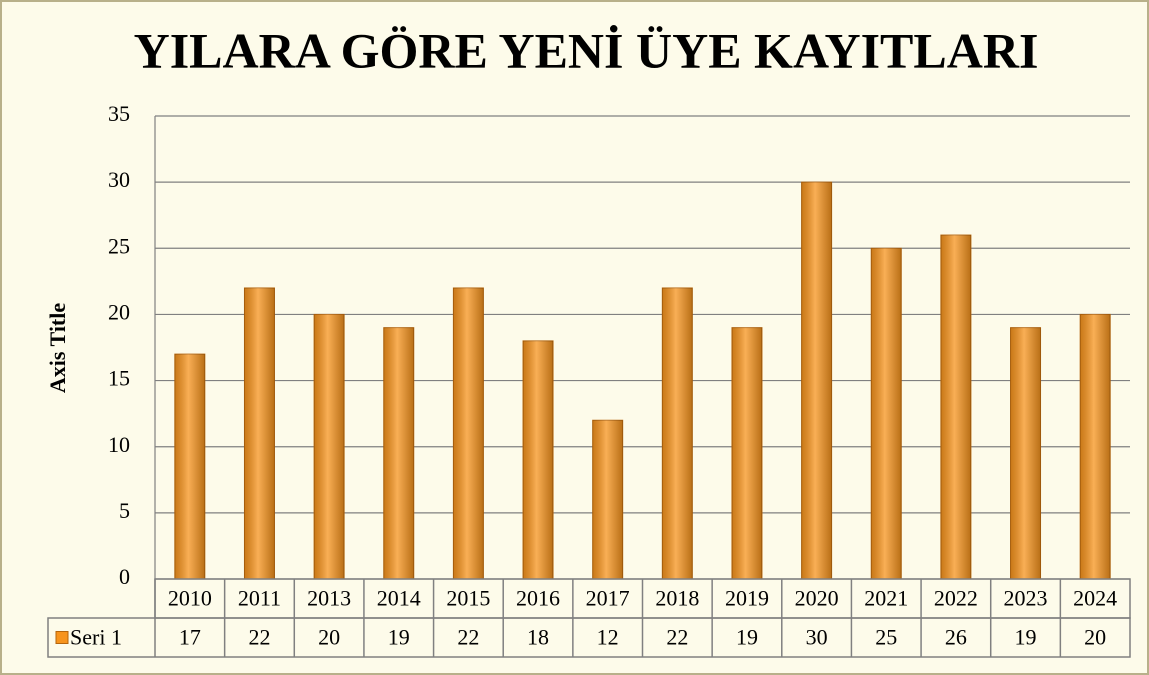 The height and width of the screenshot is (675, 1149). I want to click on table-value: 26, so click(956, 637).